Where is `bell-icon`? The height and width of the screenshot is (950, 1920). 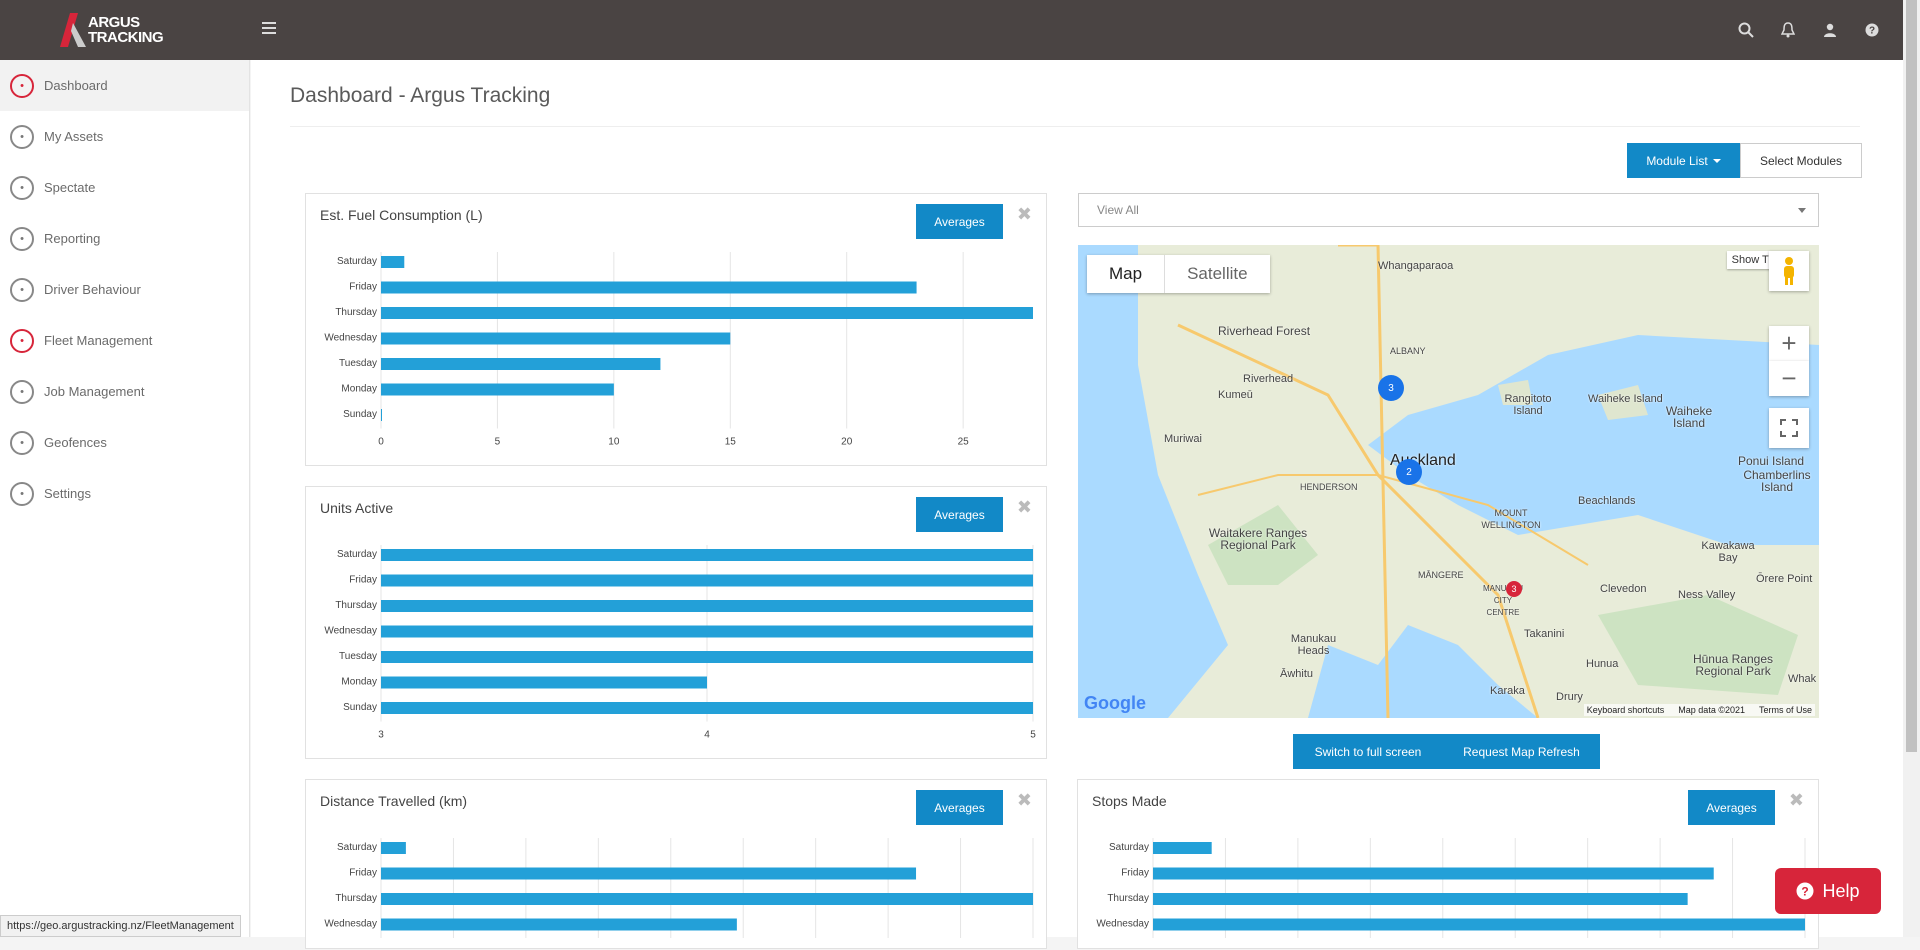
bell-icon is located at coordinates (1788, 30).